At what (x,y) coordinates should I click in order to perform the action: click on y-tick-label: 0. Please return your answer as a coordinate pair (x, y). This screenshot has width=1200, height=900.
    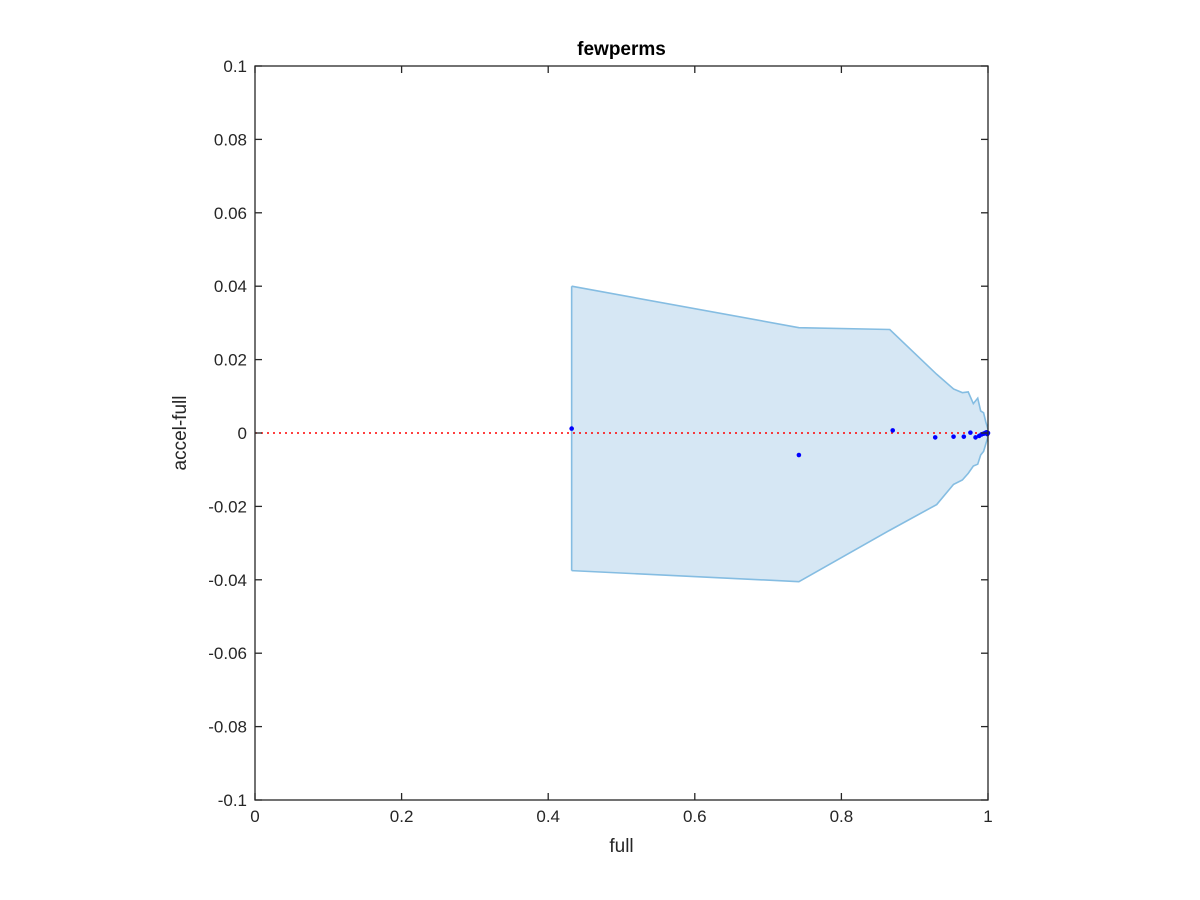
    Looking at the image, I should click on (242, 433).